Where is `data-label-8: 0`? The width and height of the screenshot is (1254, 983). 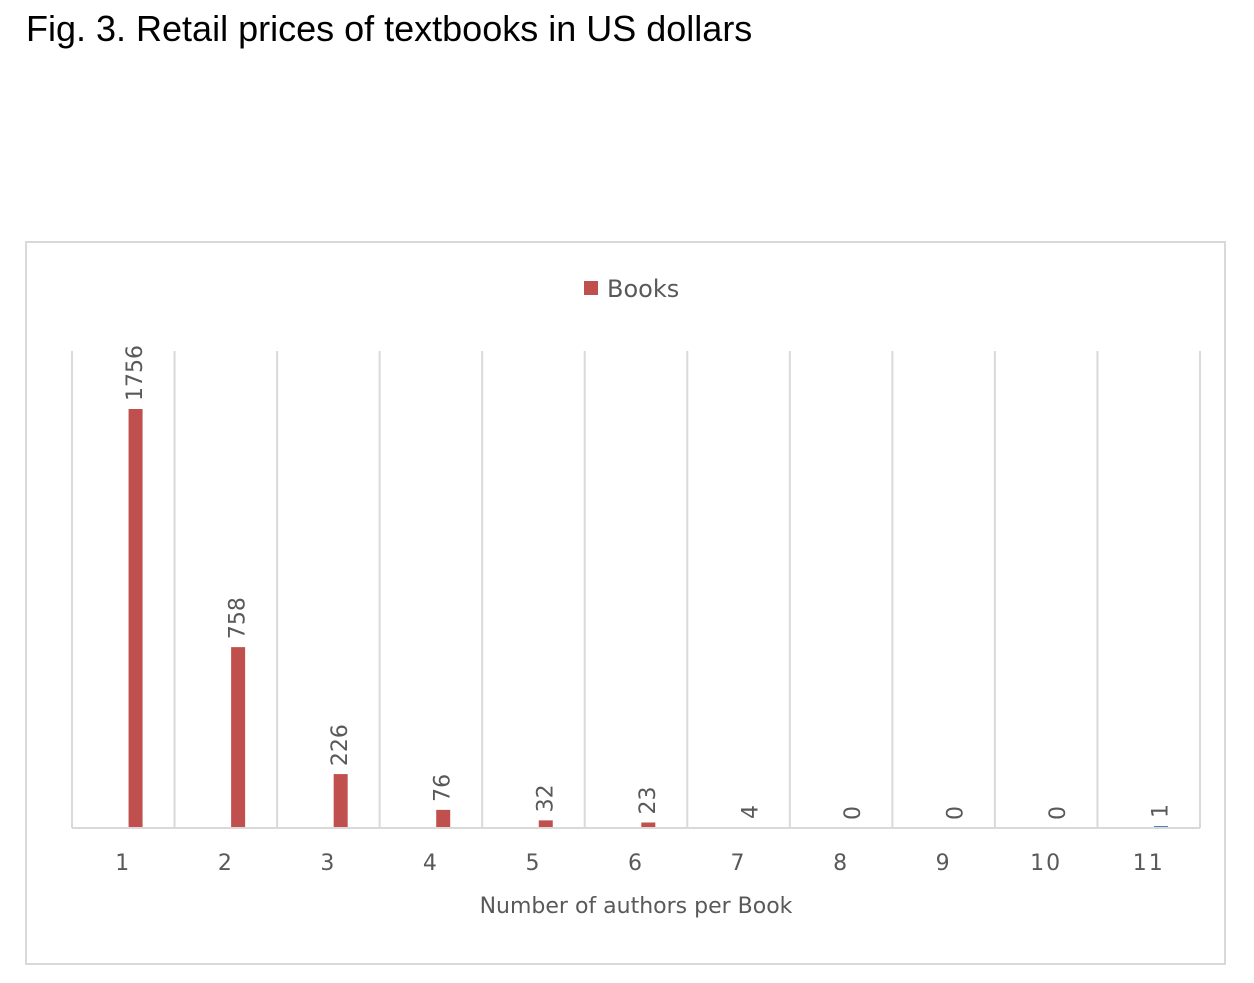
data-label-8: 0 is located at coordinates (853, 813).